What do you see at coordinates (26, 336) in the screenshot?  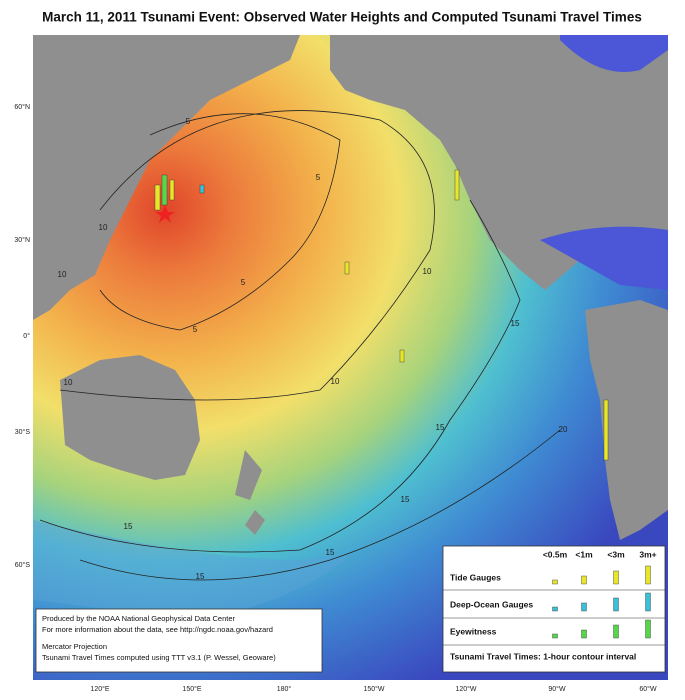 I see `latitude-label: 0°` at bounding box center [26, 336].